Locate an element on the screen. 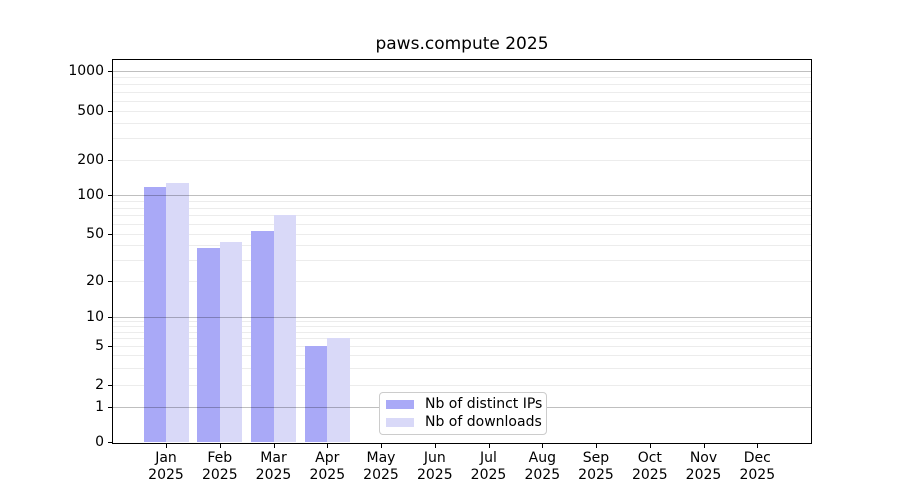 This screenshot has width=900, height=500. y-tick-label: 100 is located at coordinates (90, 195).